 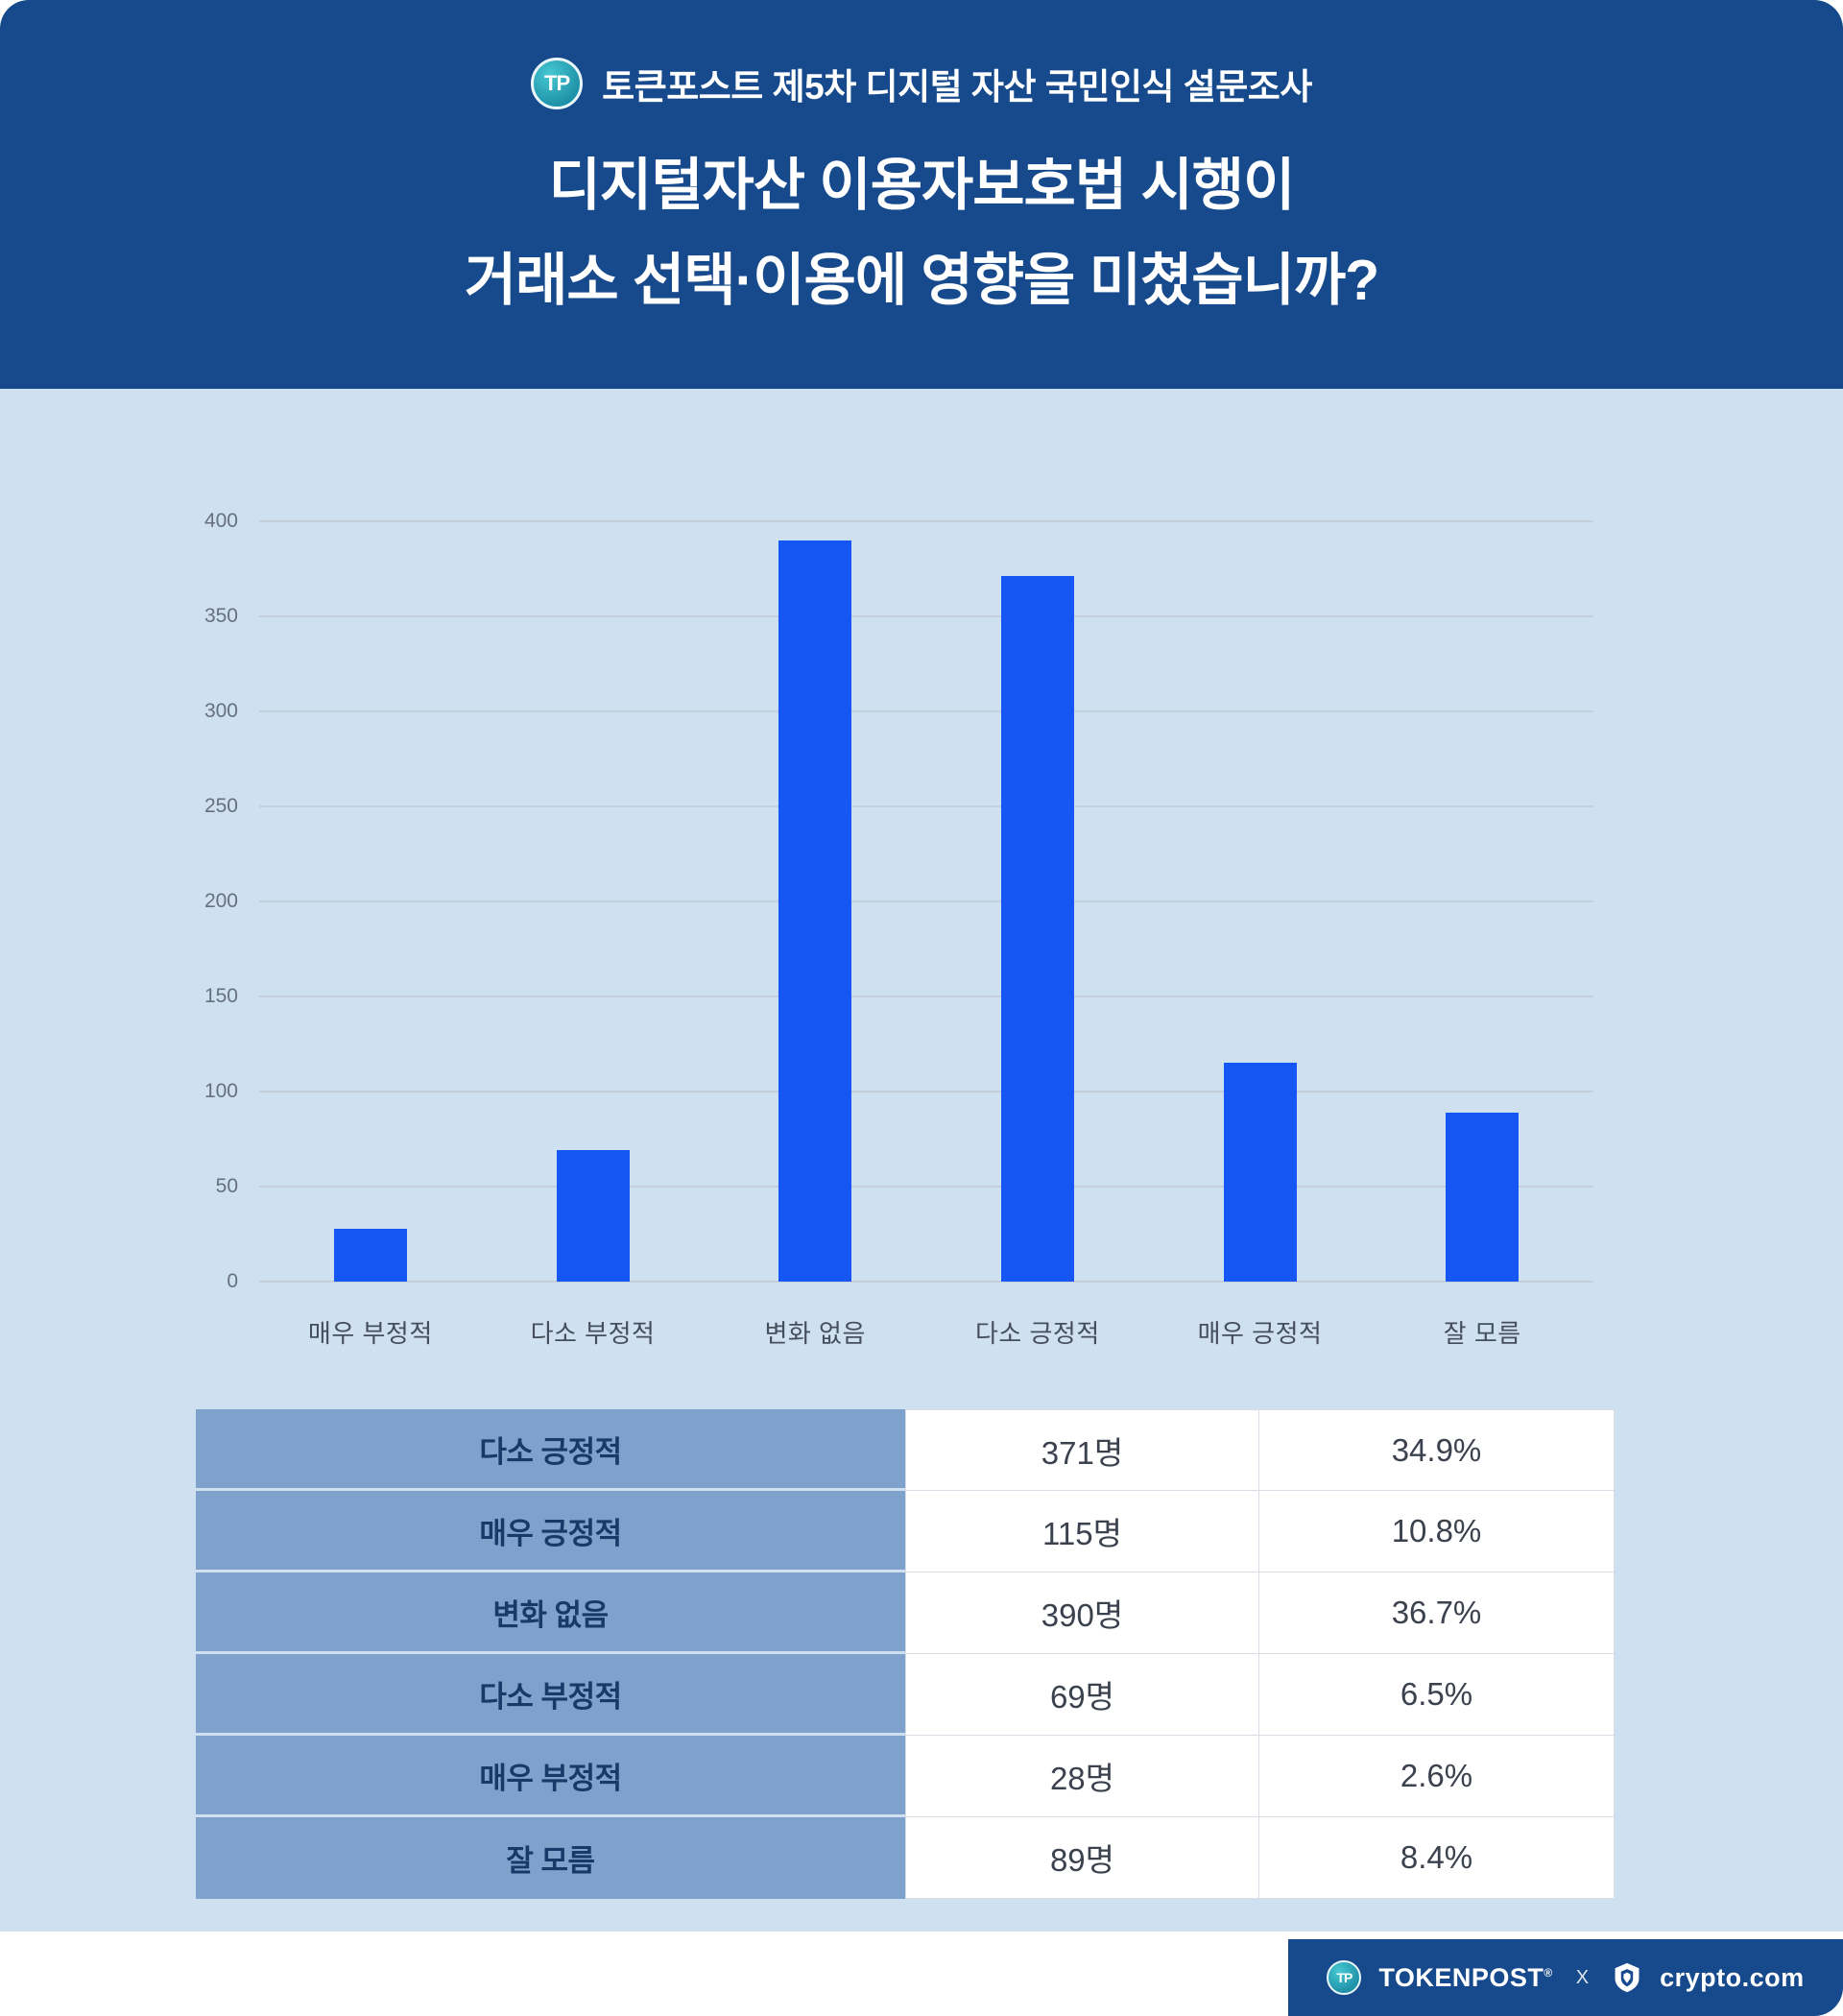 I want to click on table-row: 잘 모름 89명 8.4%, so click(x=905, y=1858).